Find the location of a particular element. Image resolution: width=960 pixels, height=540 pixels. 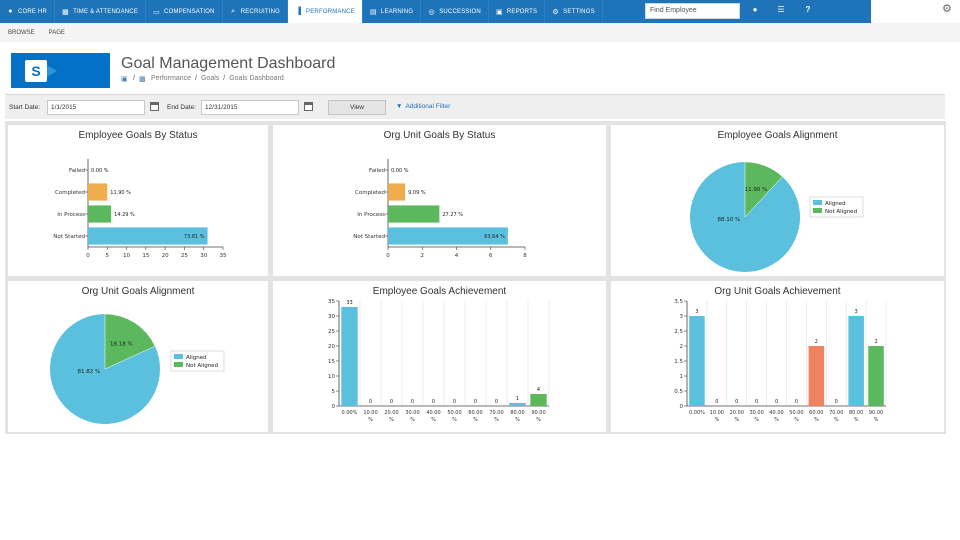

monitor-icon: ▣ is located at coordinates (124, 79).